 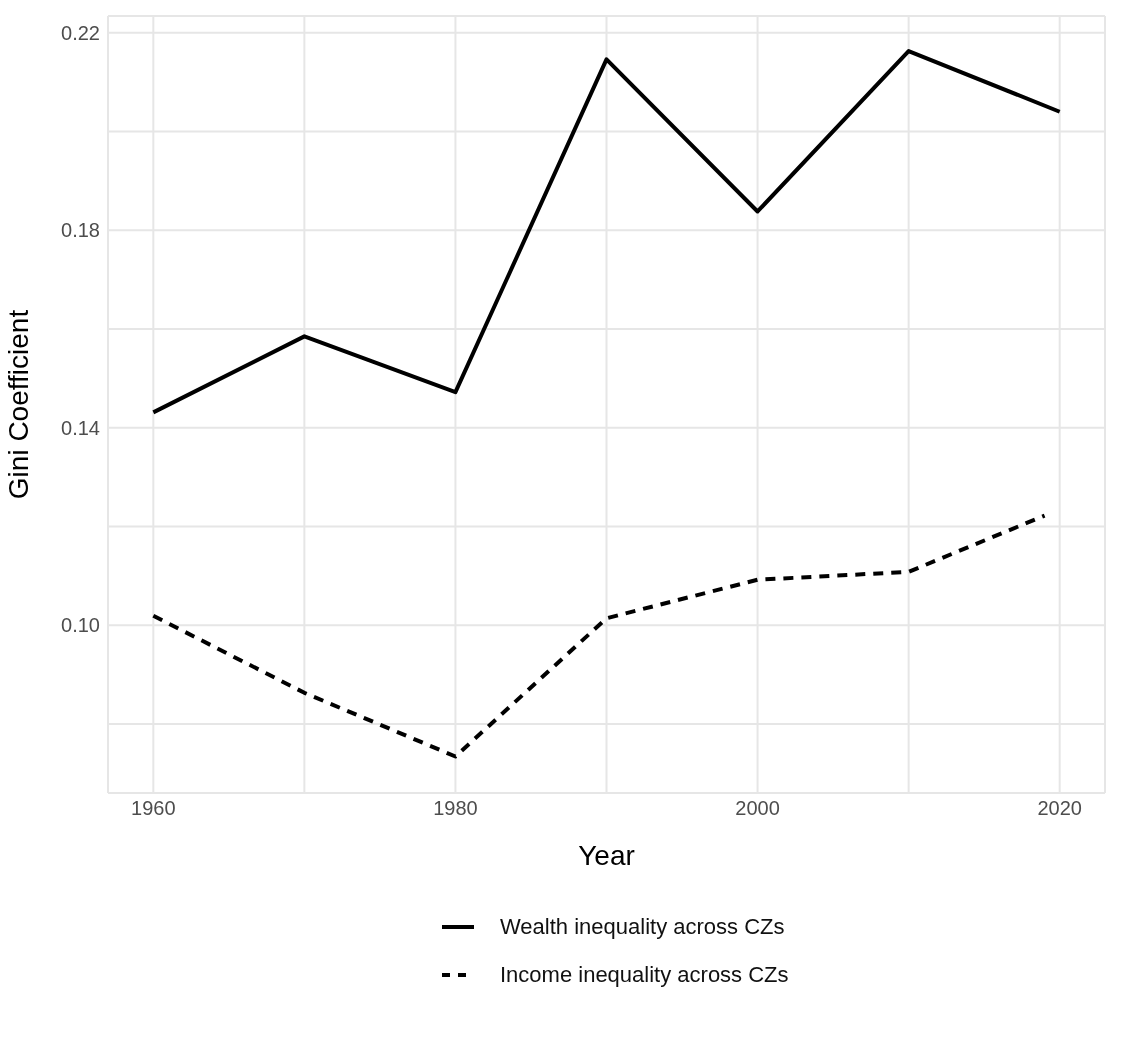 I want to click on y-tick-label: 0.14, so click(x=80, y=427).